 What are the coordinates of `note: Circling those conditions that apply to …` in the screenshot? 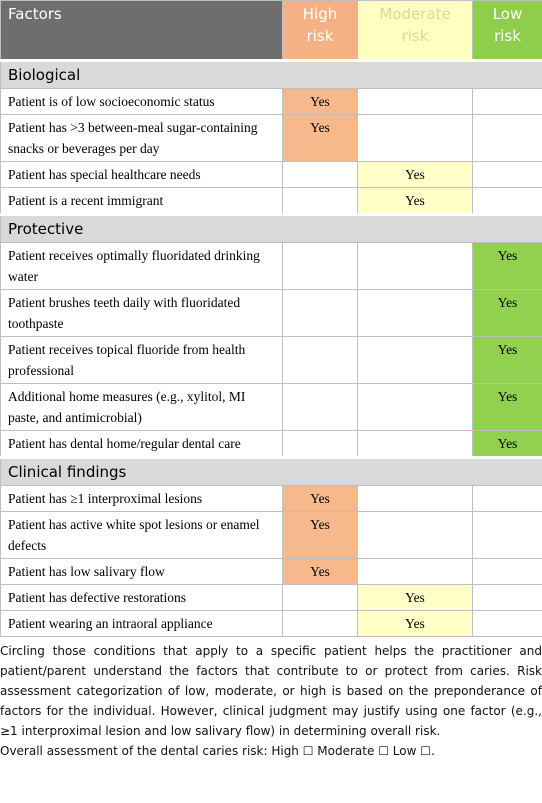 It's located at (271, 691).